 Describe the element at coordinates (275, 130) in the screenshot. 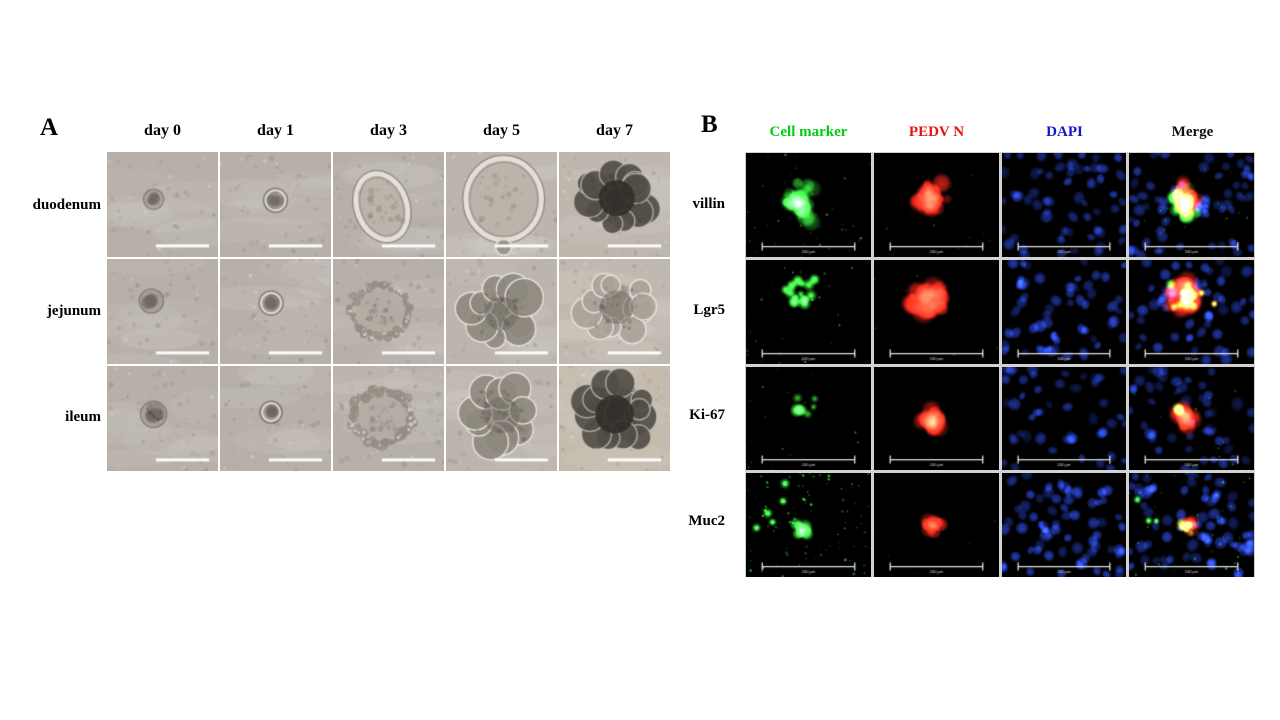

I see `panel-a-day-header: day 1` at that location.